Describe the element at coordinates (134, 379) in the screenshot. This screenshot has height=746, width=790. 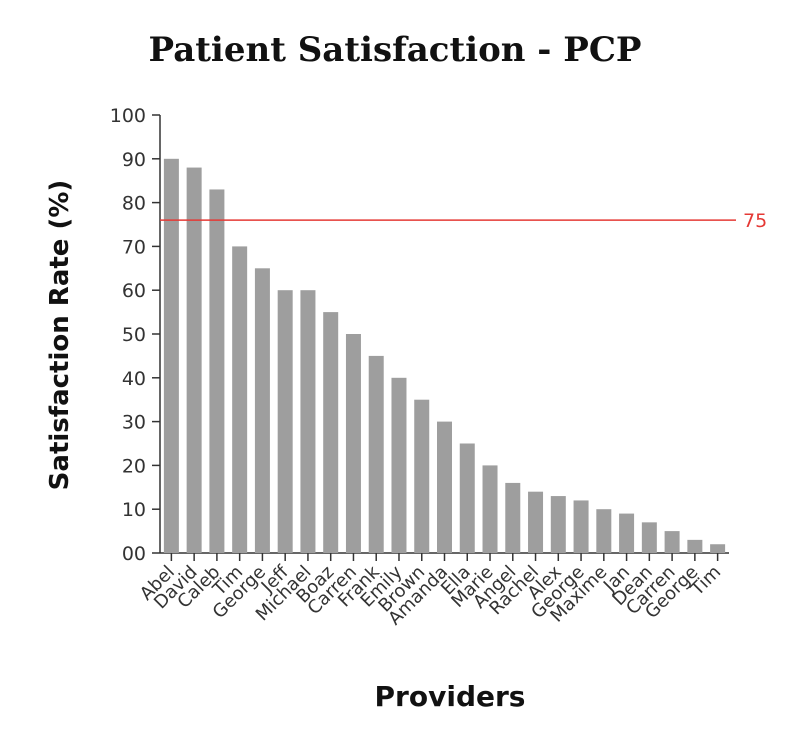
I see `y-tick-label: 40` at that location.